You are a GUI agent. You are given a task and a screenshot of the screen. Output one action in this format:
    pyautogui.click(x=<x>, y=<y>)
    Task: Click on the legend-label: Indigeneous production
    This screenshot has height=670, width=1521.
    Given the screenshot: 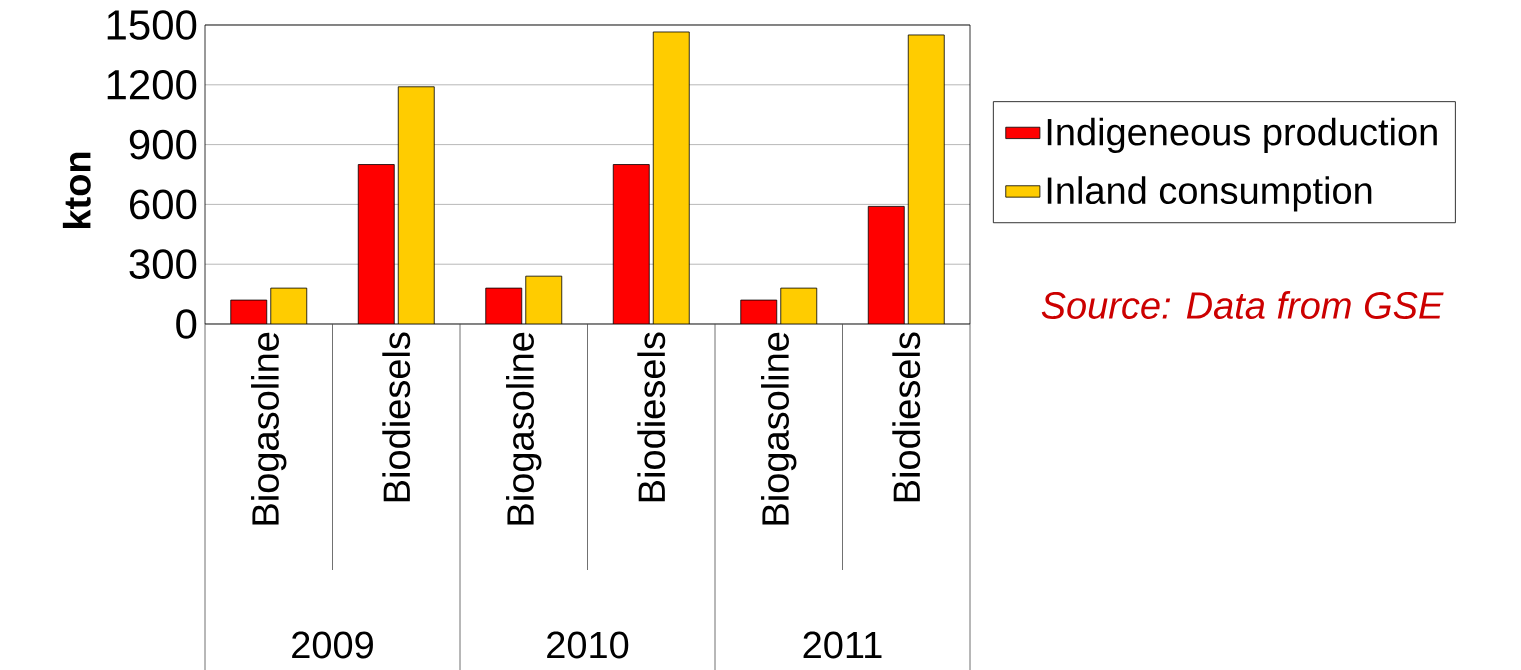 What is the action you would take?
    pyautogui.click(x=1242, y=135)
    